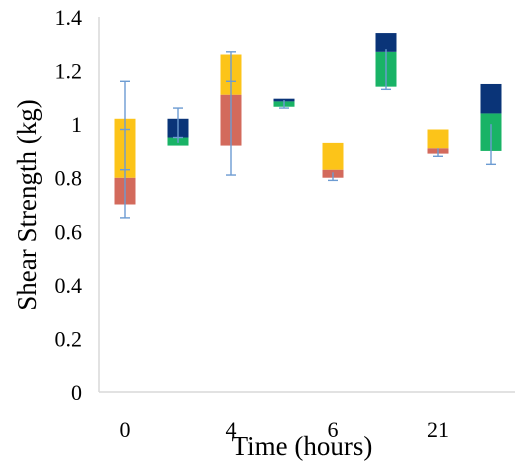 The height and width of the screenshot is (464, 515). I want to click on x-axis-tick-labels: 0 4 6 21, so click(285, 429).